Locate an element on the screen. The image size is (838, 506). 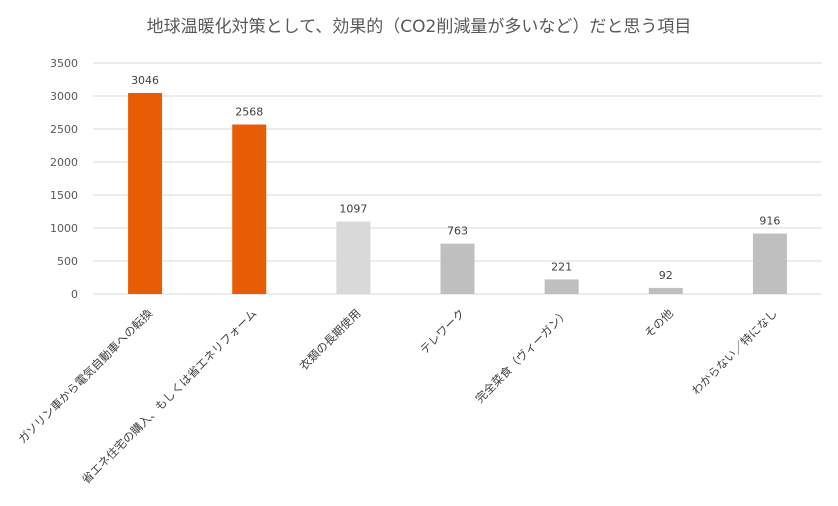
y-tick-label: 1500 is located at coordinates (64, 195).